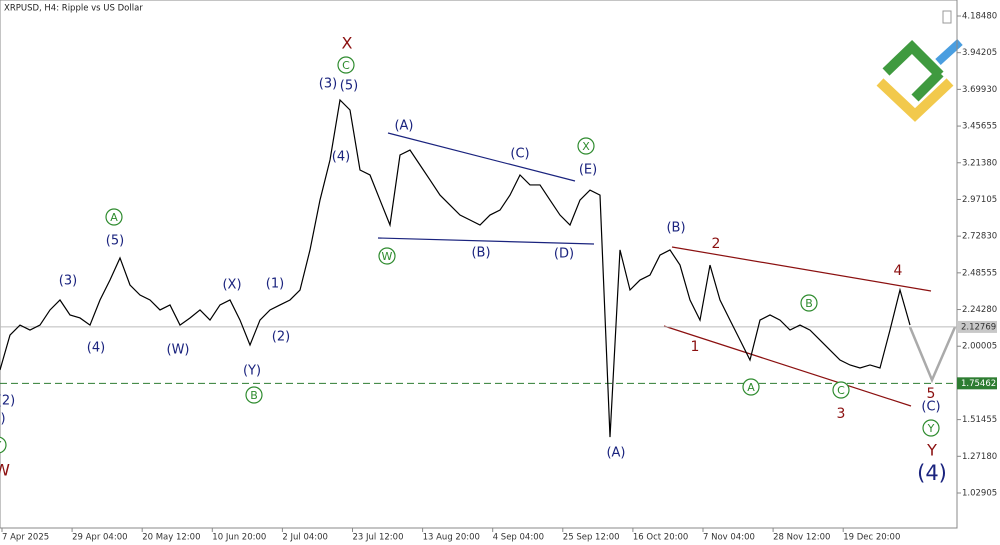 This screenshot has width=1000, height=545. I want to click on x-tick-label: 16 Oct 20:00, so click(660, 538).